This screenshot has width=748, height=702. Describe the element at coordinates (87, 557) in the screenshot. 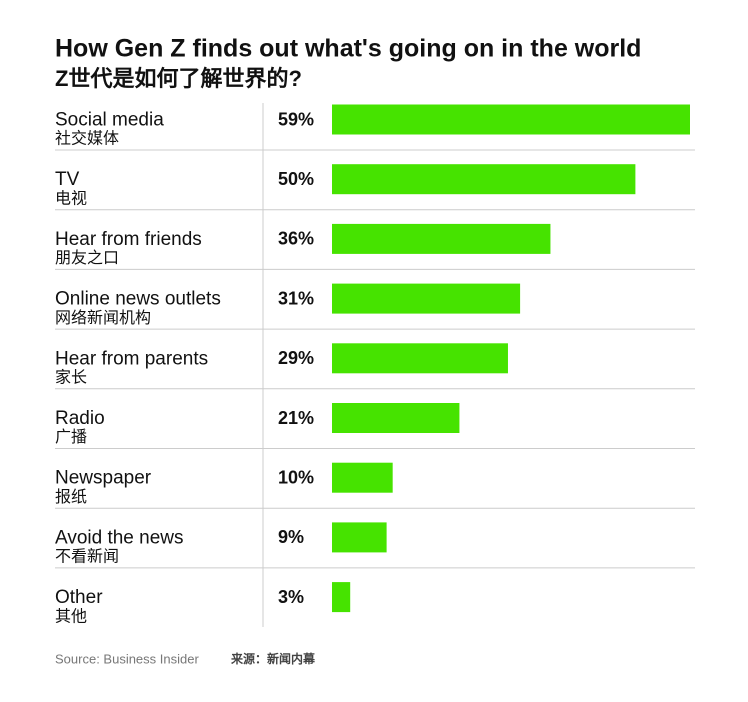

I see `category-label-zh: 不看新闻` at that location.